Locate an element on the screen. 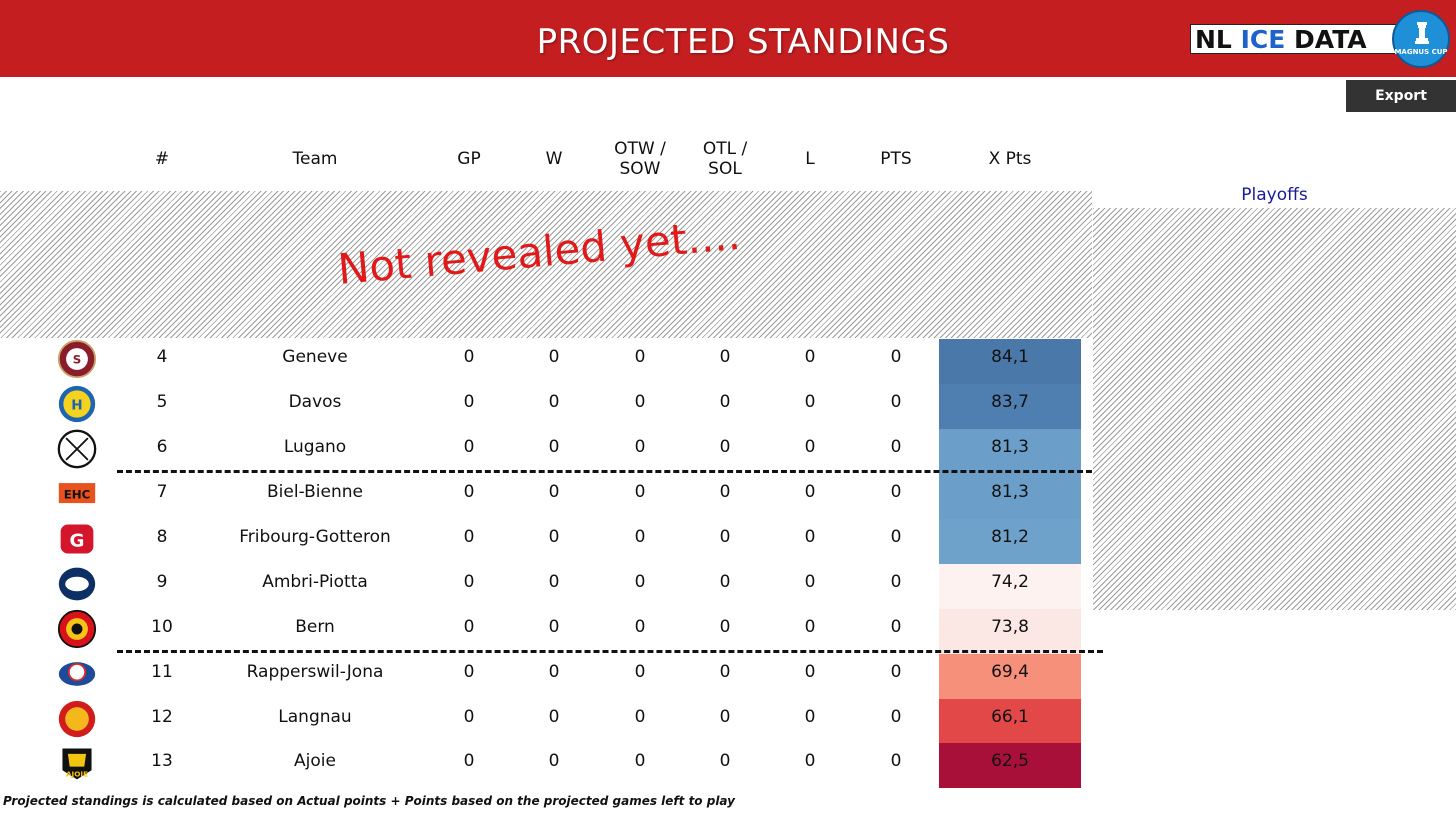  rapperswil-logo-icon is located at coordinates (77, 674).